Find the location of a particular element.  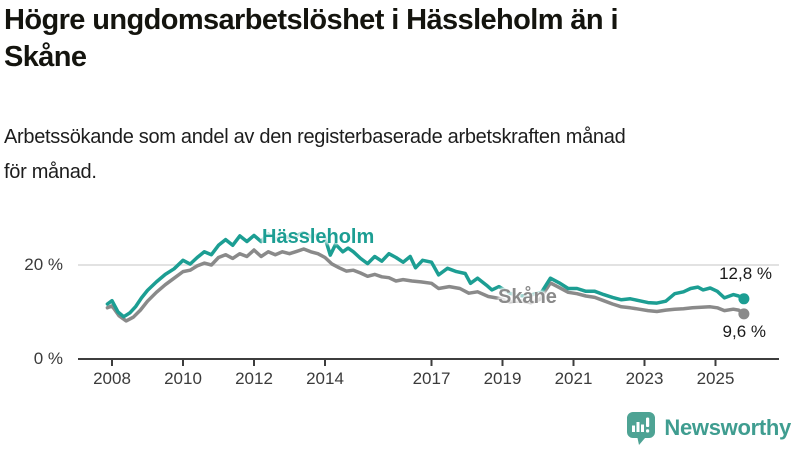

series-label-skane: Skåne is located at coordinates (527, 297).